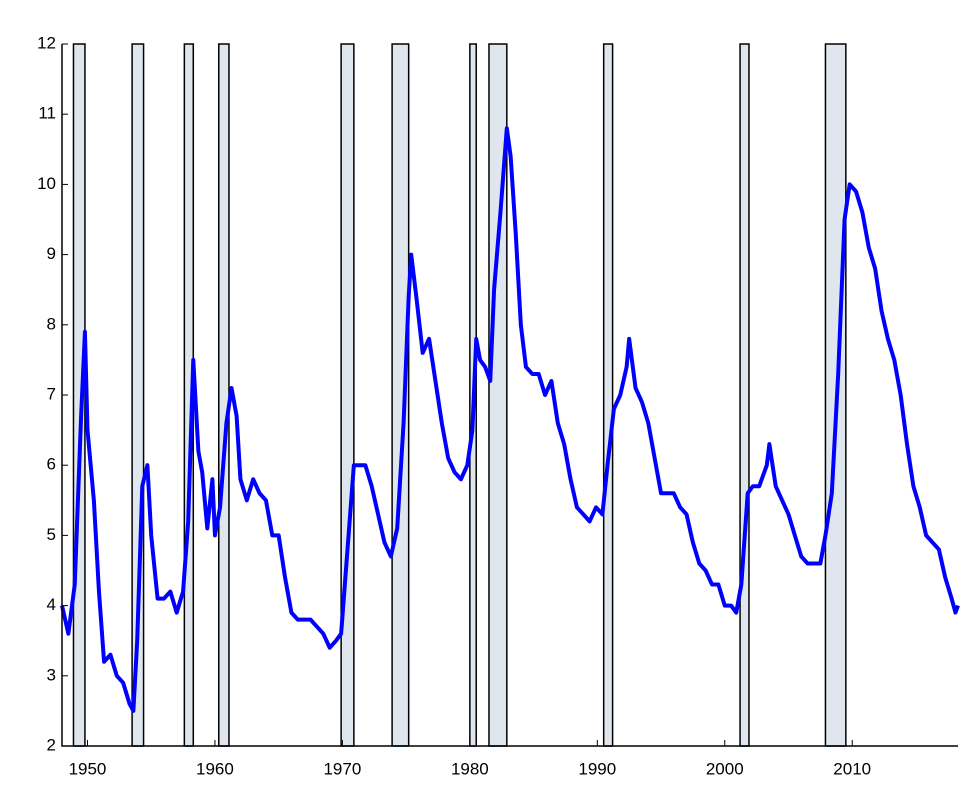 The width and height of the screenshot is (968, 806). What do you see at coordinates (46, 42) in the screenshot?
I see `y-tick-label: 12` at bounding box center [46, 42].